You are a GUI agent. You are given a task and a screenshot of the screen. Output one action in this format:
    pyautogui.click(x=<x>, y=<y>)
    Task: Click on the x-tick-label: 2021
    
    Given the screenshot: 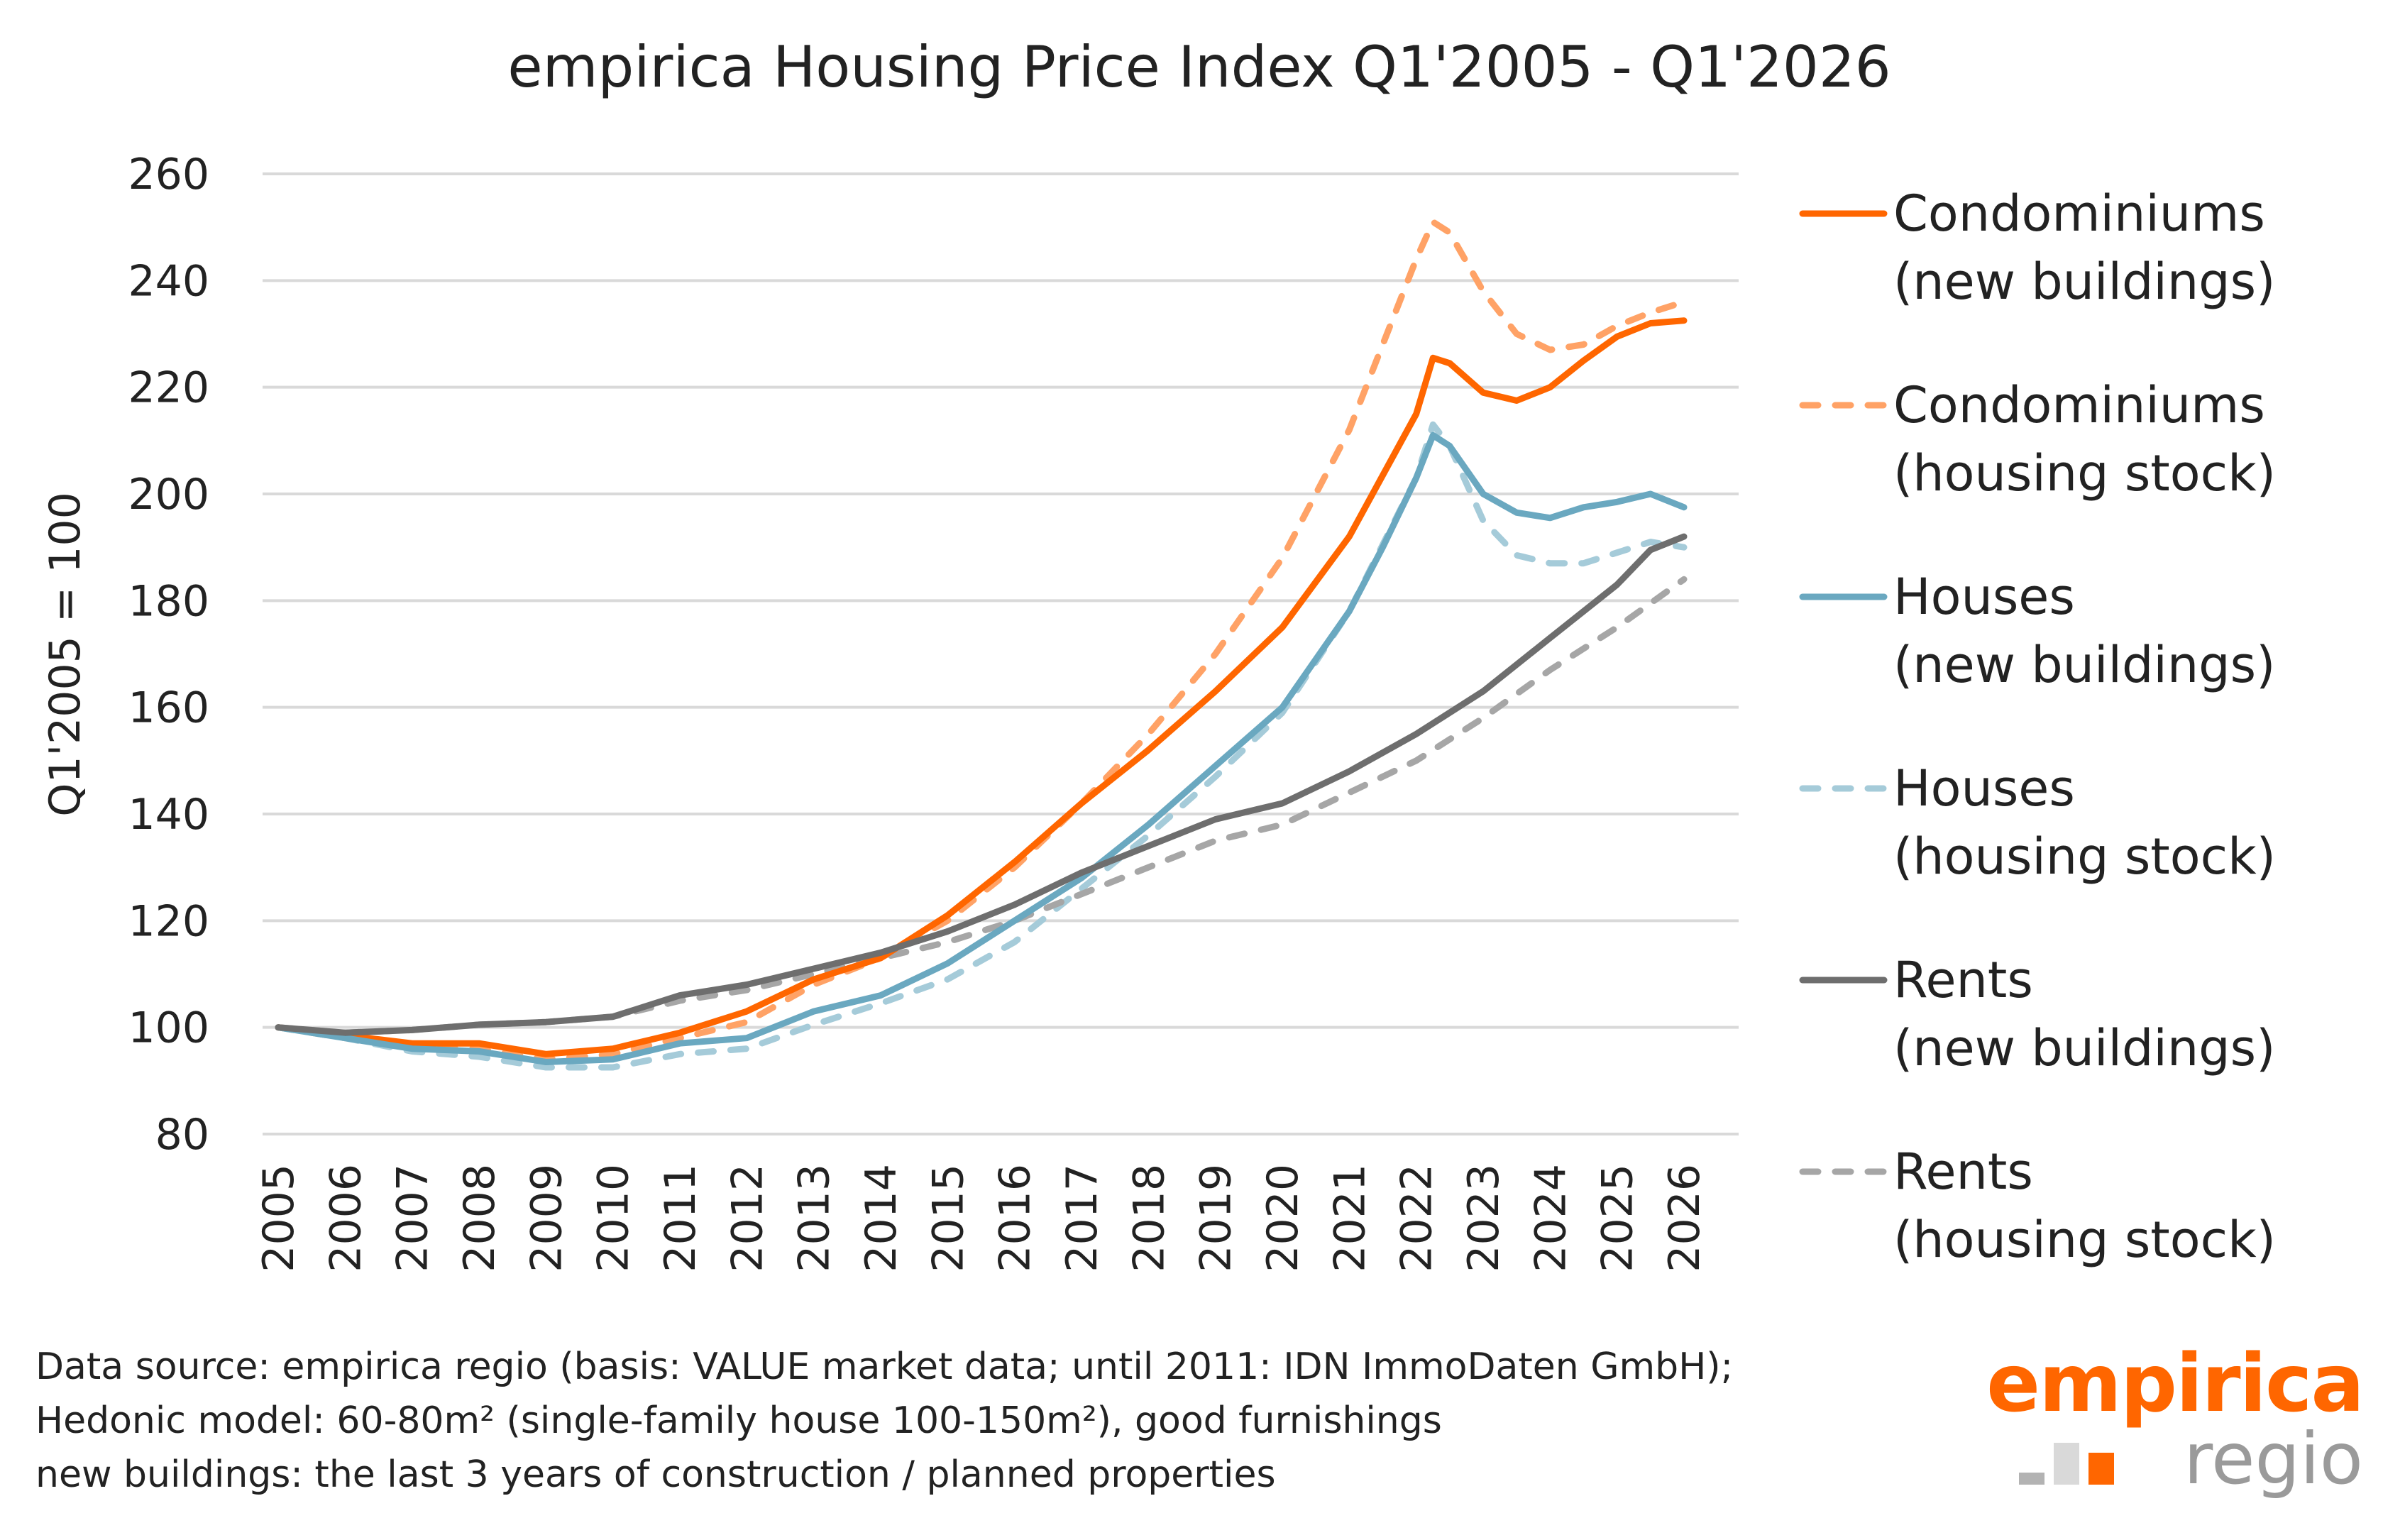 What is the action you would take?
    pyautogui.click(x=1350, y=1218)
    